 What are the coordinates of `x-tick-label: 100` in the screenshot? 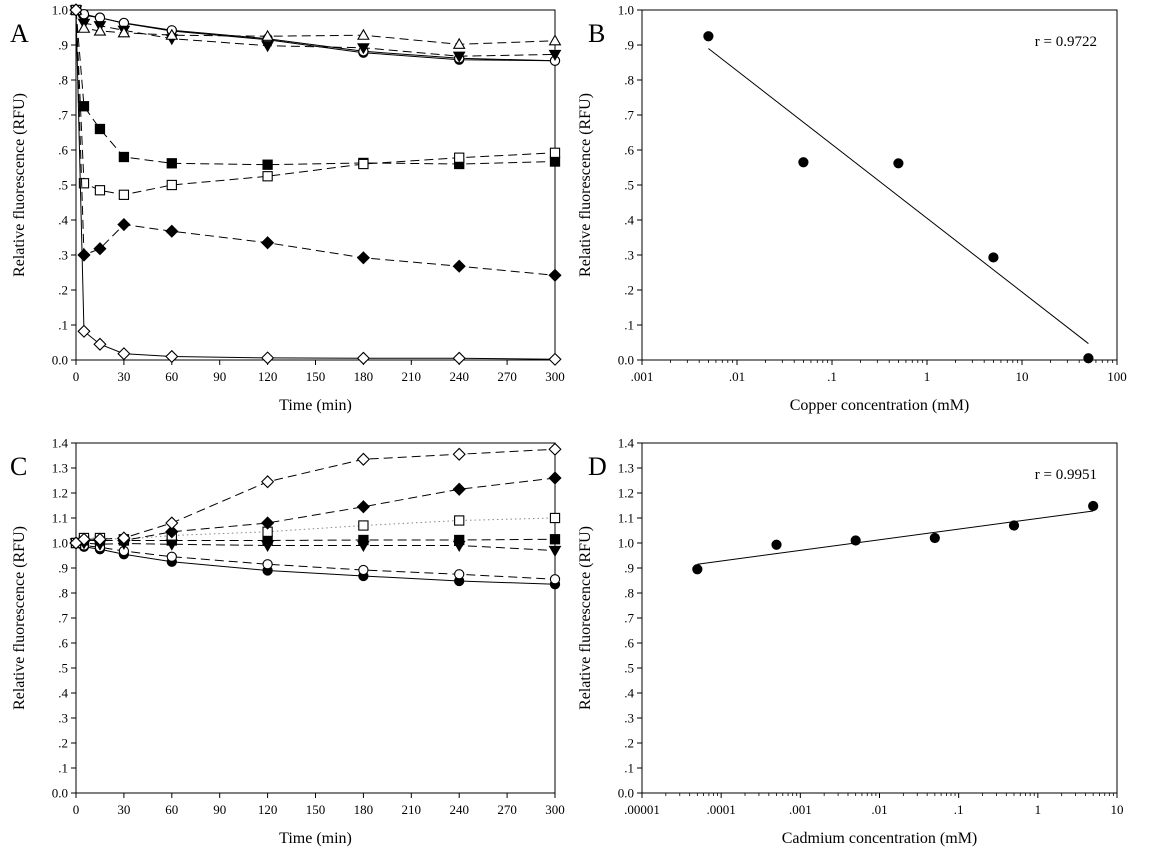 It's located at (1117, 376).